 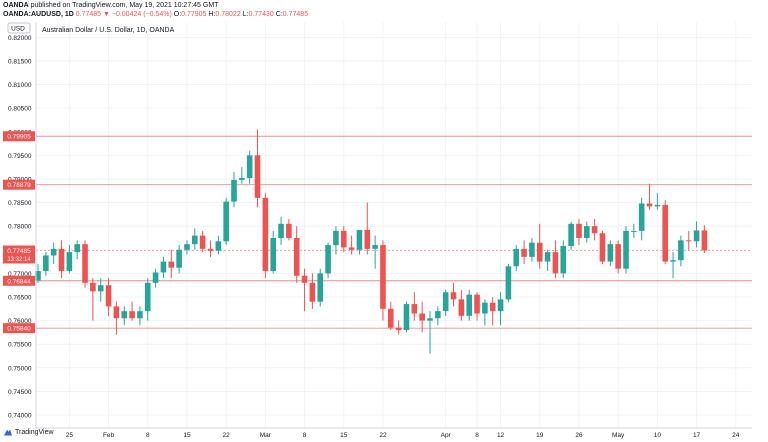 I want to click on x-tick-label: Mar, so click(x=266, y=435).